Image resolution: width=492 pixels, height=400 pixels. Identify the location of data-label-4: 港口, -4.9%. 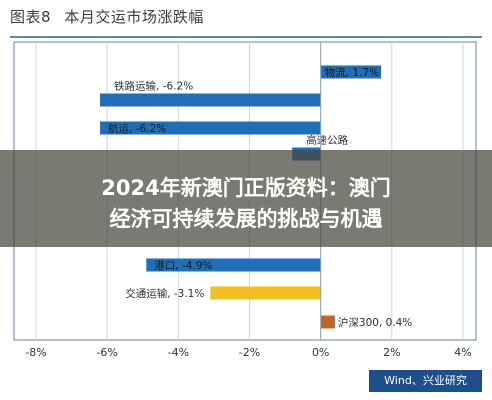
(183, 266).